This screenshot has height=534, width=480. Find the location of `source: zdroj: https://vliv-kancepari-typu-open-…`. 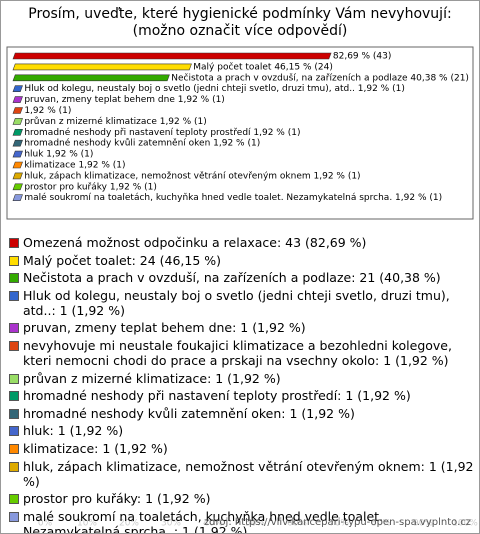

source: zdroj: https://vliv-kancepari-typu-open-… is located at coordinates (337, 522).